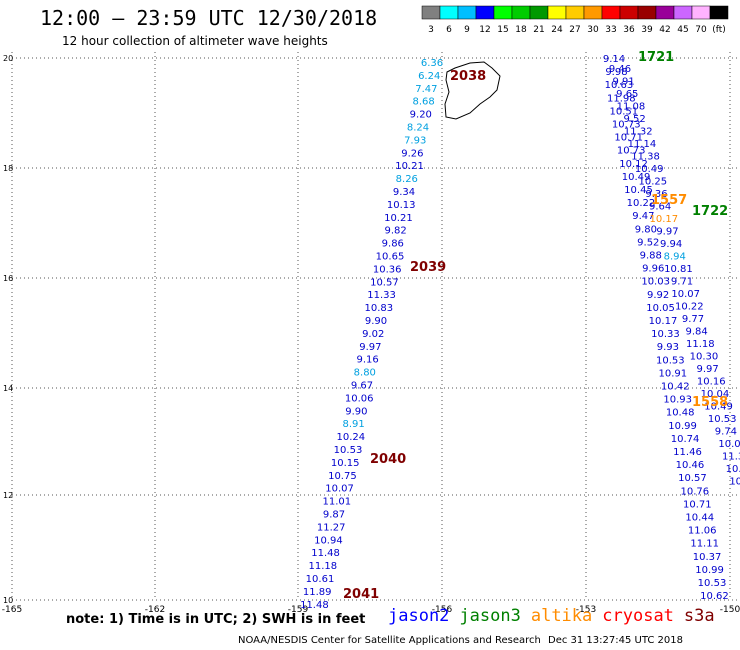 This screenshot has height=650, width=740. Describe the element at coordinates (621, 98) in the screenshot. I see `swh-reading: 11.98` at that location.